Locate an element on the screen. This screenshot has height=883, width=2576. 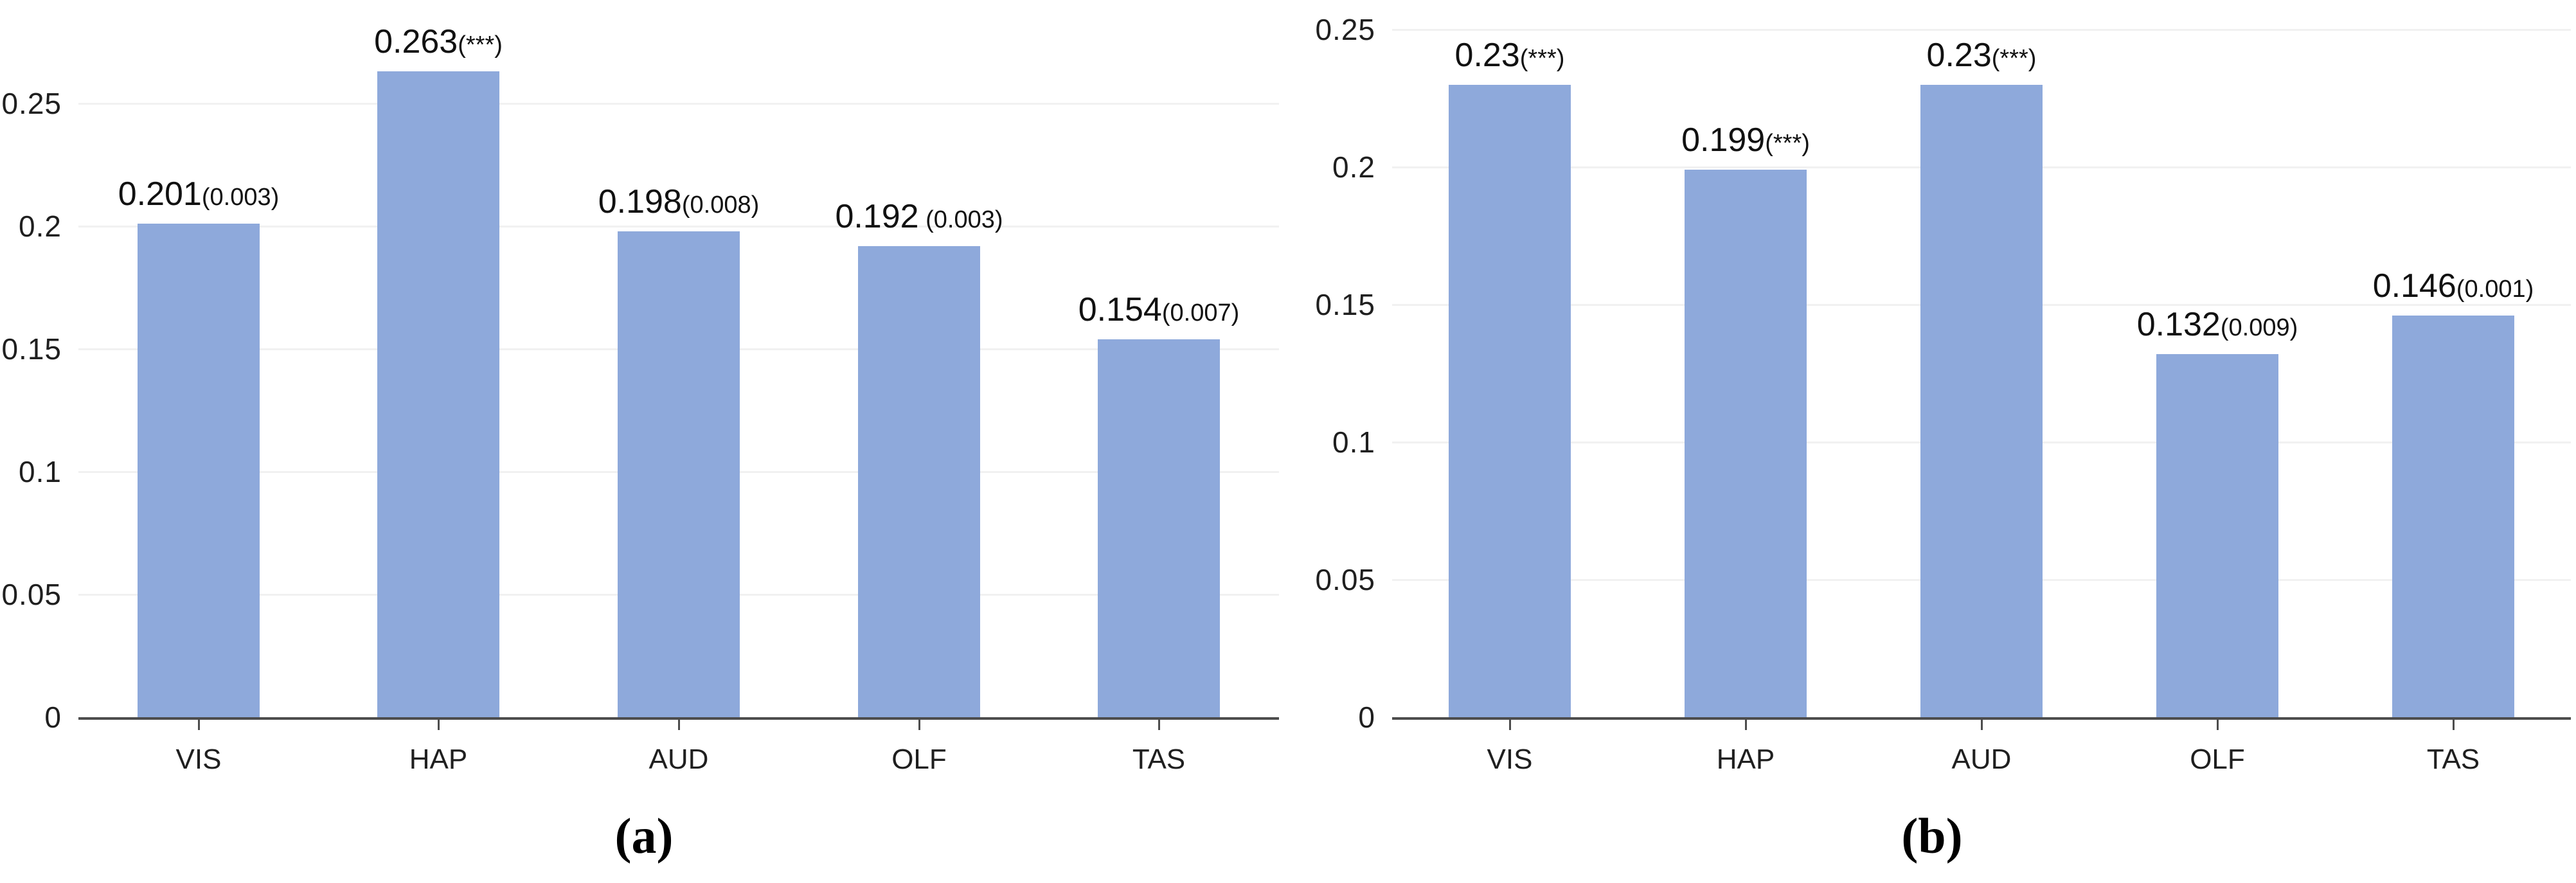
bar-value: 0.132 is located at coordinates (2178, 324).